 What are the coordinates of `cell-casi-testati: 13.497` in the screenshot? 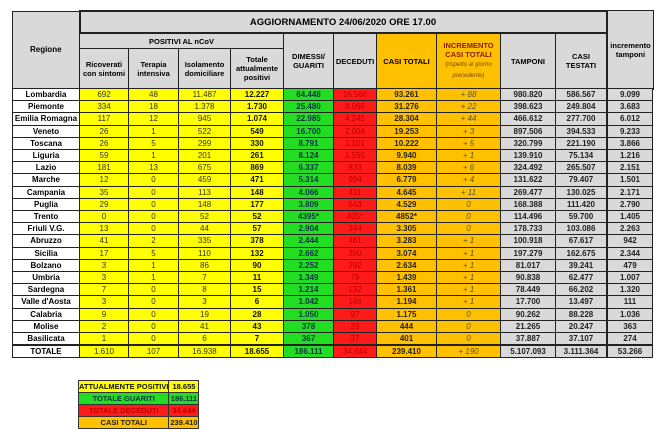 It's located at (581, 302).